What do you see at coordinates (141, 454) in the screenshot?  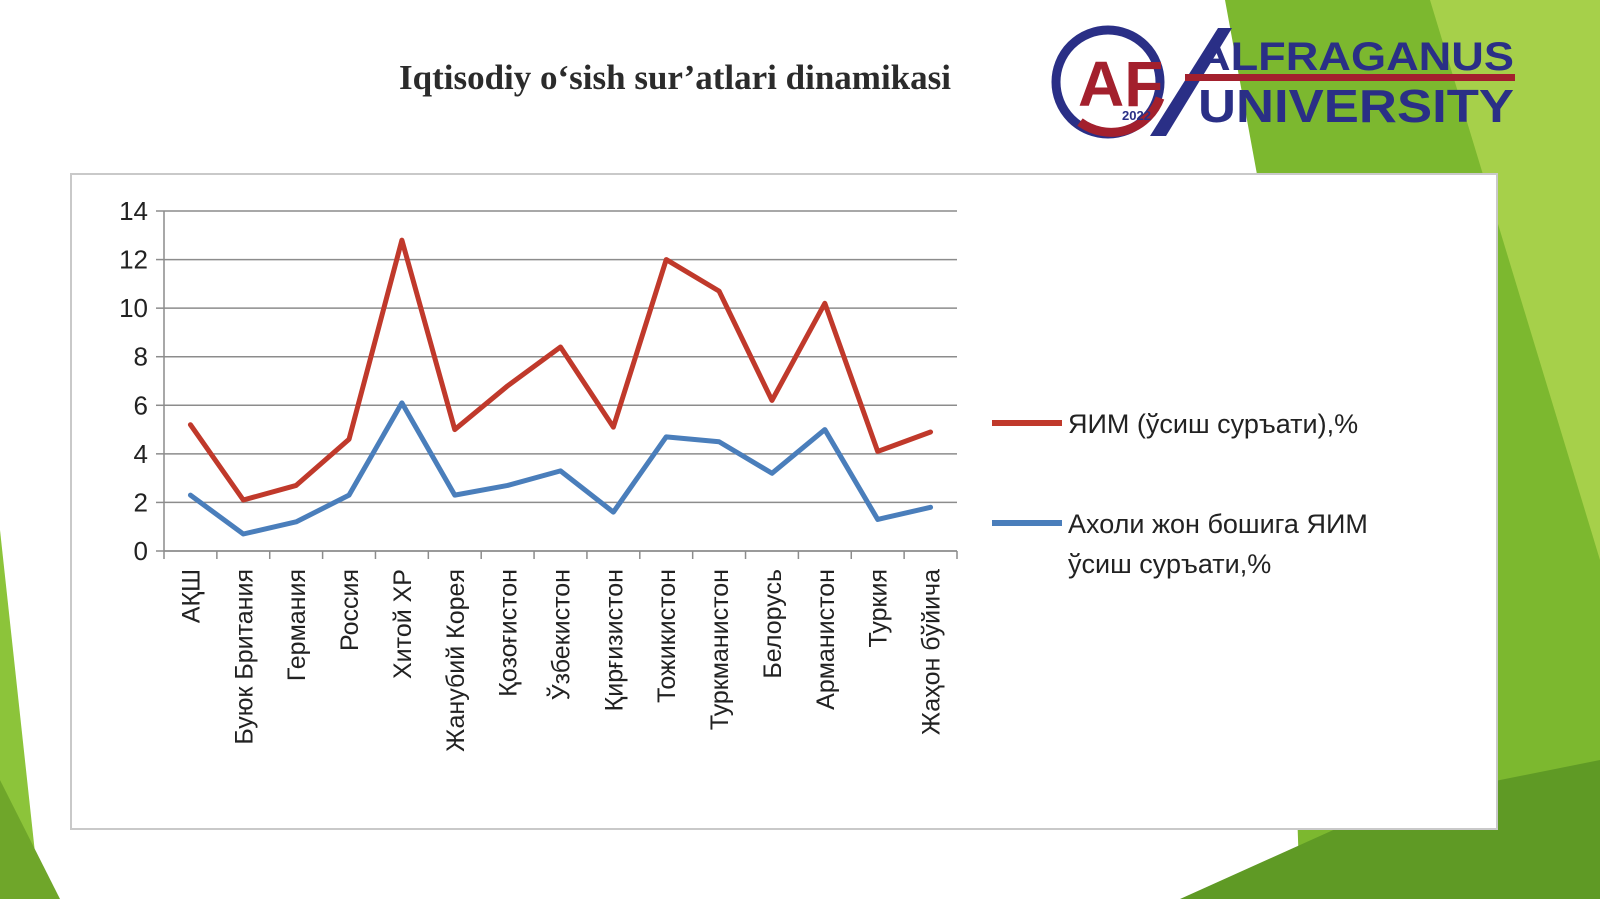 I see `y-tick-label: 4` at bounding box center [141, 454].